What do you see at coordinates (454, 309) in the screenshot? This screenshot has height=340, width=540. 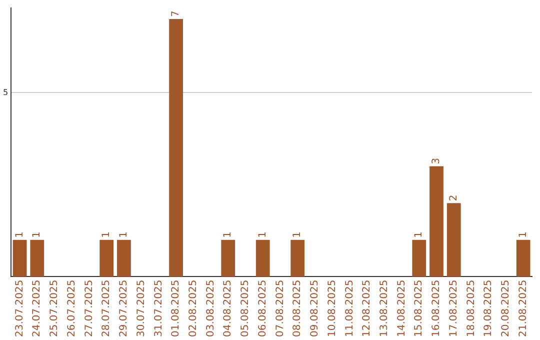 I see `x-tick-label: 17.08.2025` at bounding box center [454, 309].